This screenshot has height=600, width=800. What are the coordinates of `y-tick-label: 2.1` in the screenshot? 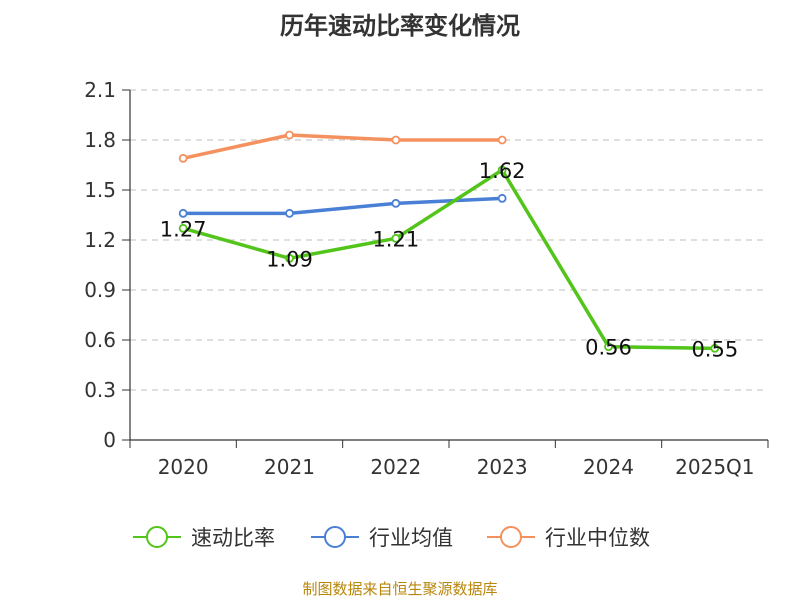 It's located at (100, 90).